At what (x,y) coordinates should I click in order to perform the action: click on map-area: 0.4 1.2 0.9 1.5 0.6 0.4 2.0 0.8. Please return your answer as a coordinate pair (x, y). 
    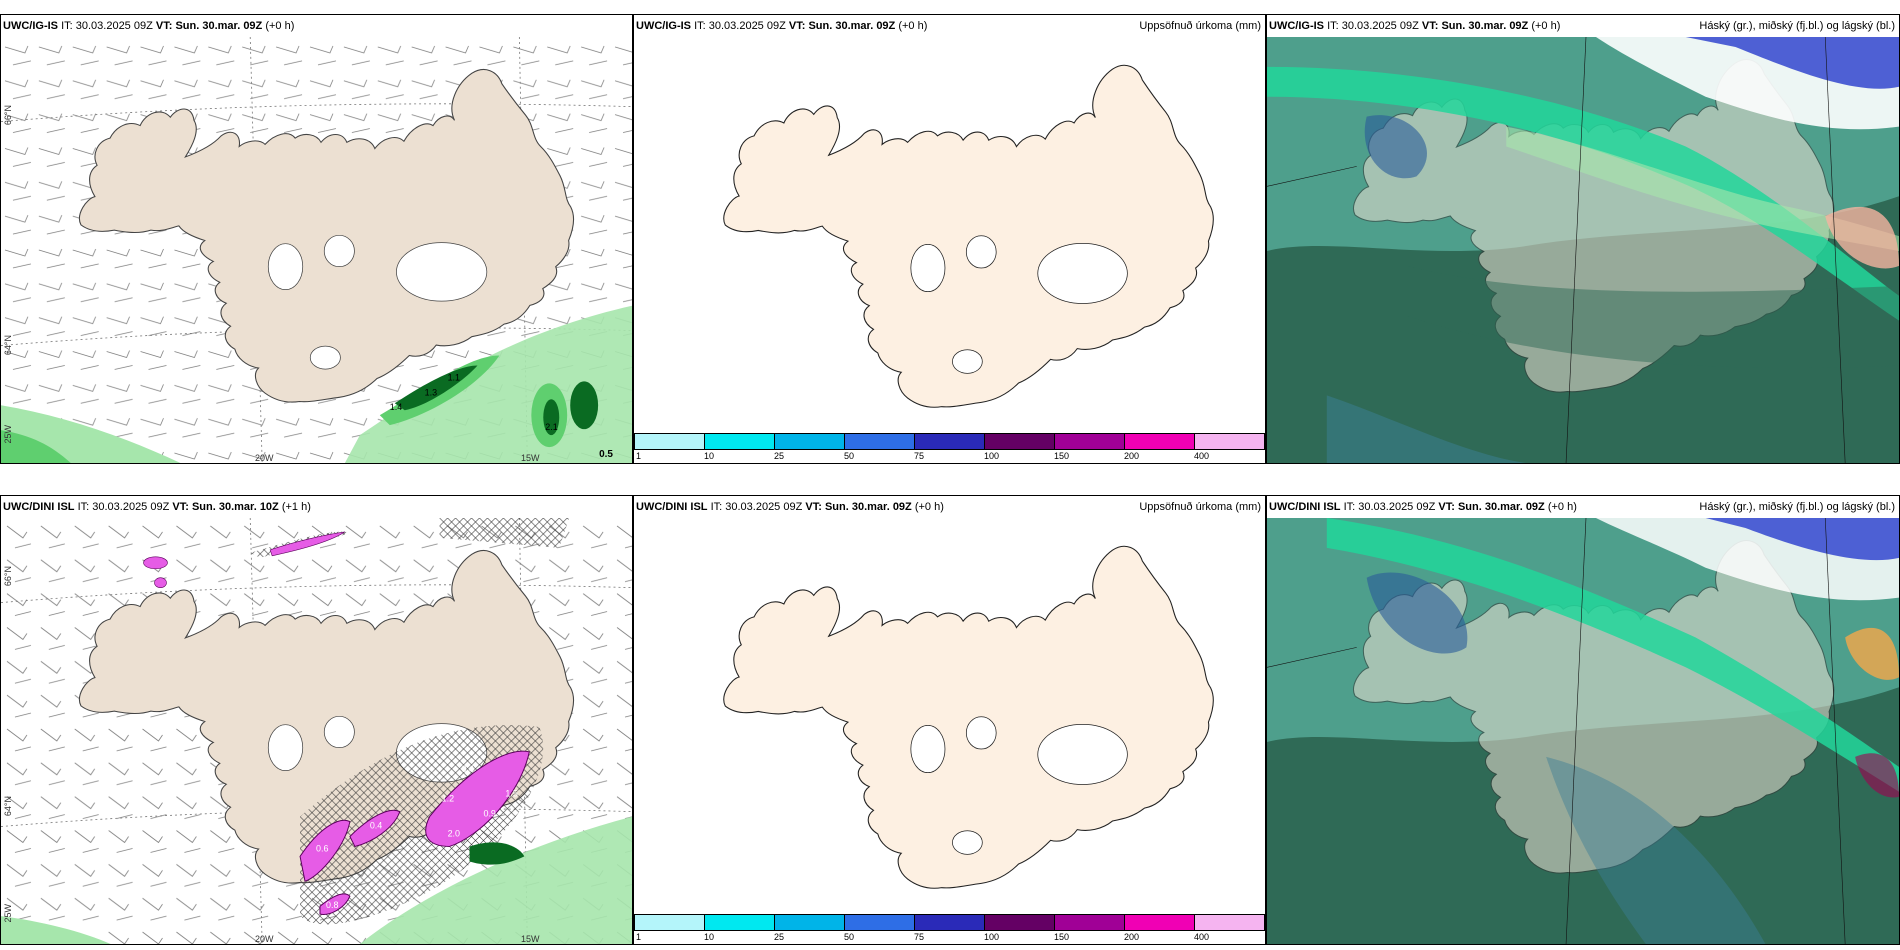
    Looking at the image, I should click on (316, 731).